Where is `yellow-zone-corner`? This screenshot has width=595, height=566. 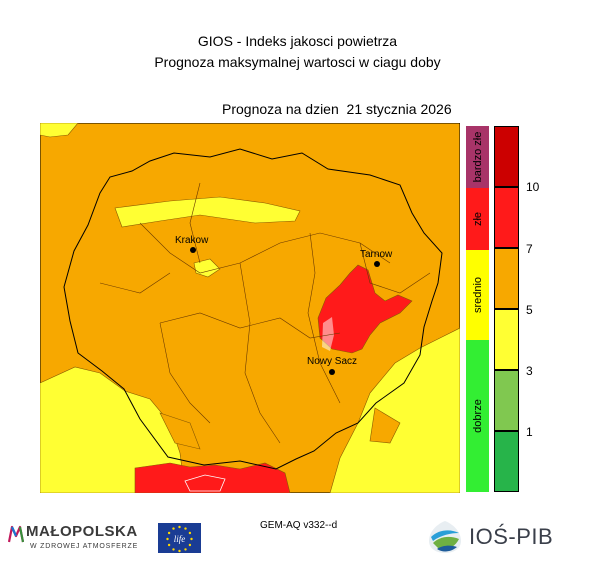
yellow-zone-corner is located at coordinates (59, 130).